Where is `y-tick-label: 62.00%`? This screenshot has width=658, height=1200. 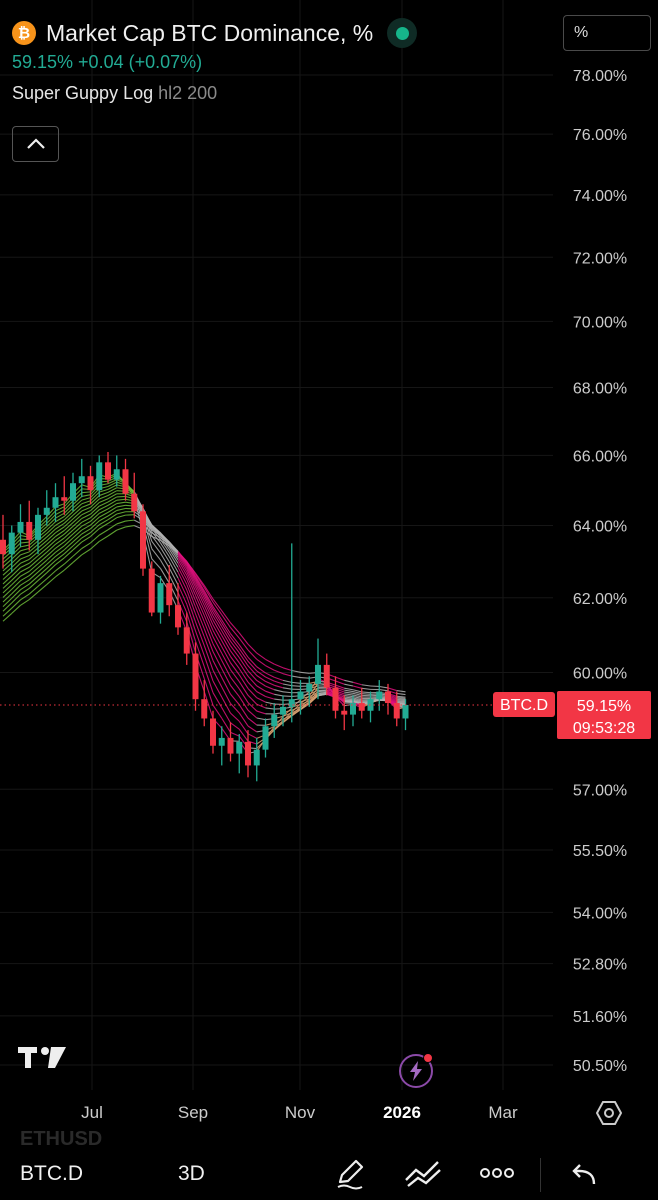 y-tick-label: 62.00% is located at coordinates (600, 599).